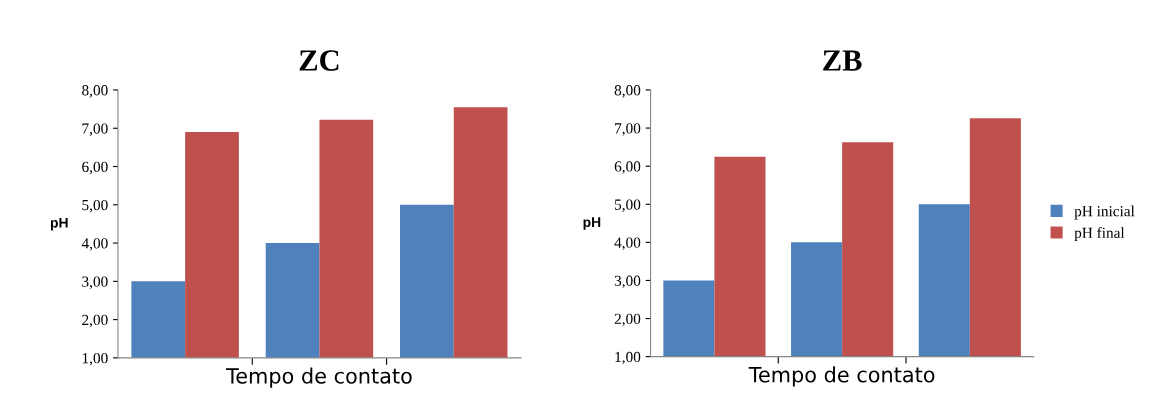  I want to click on legend-label: pH final, so click(1099, 234).